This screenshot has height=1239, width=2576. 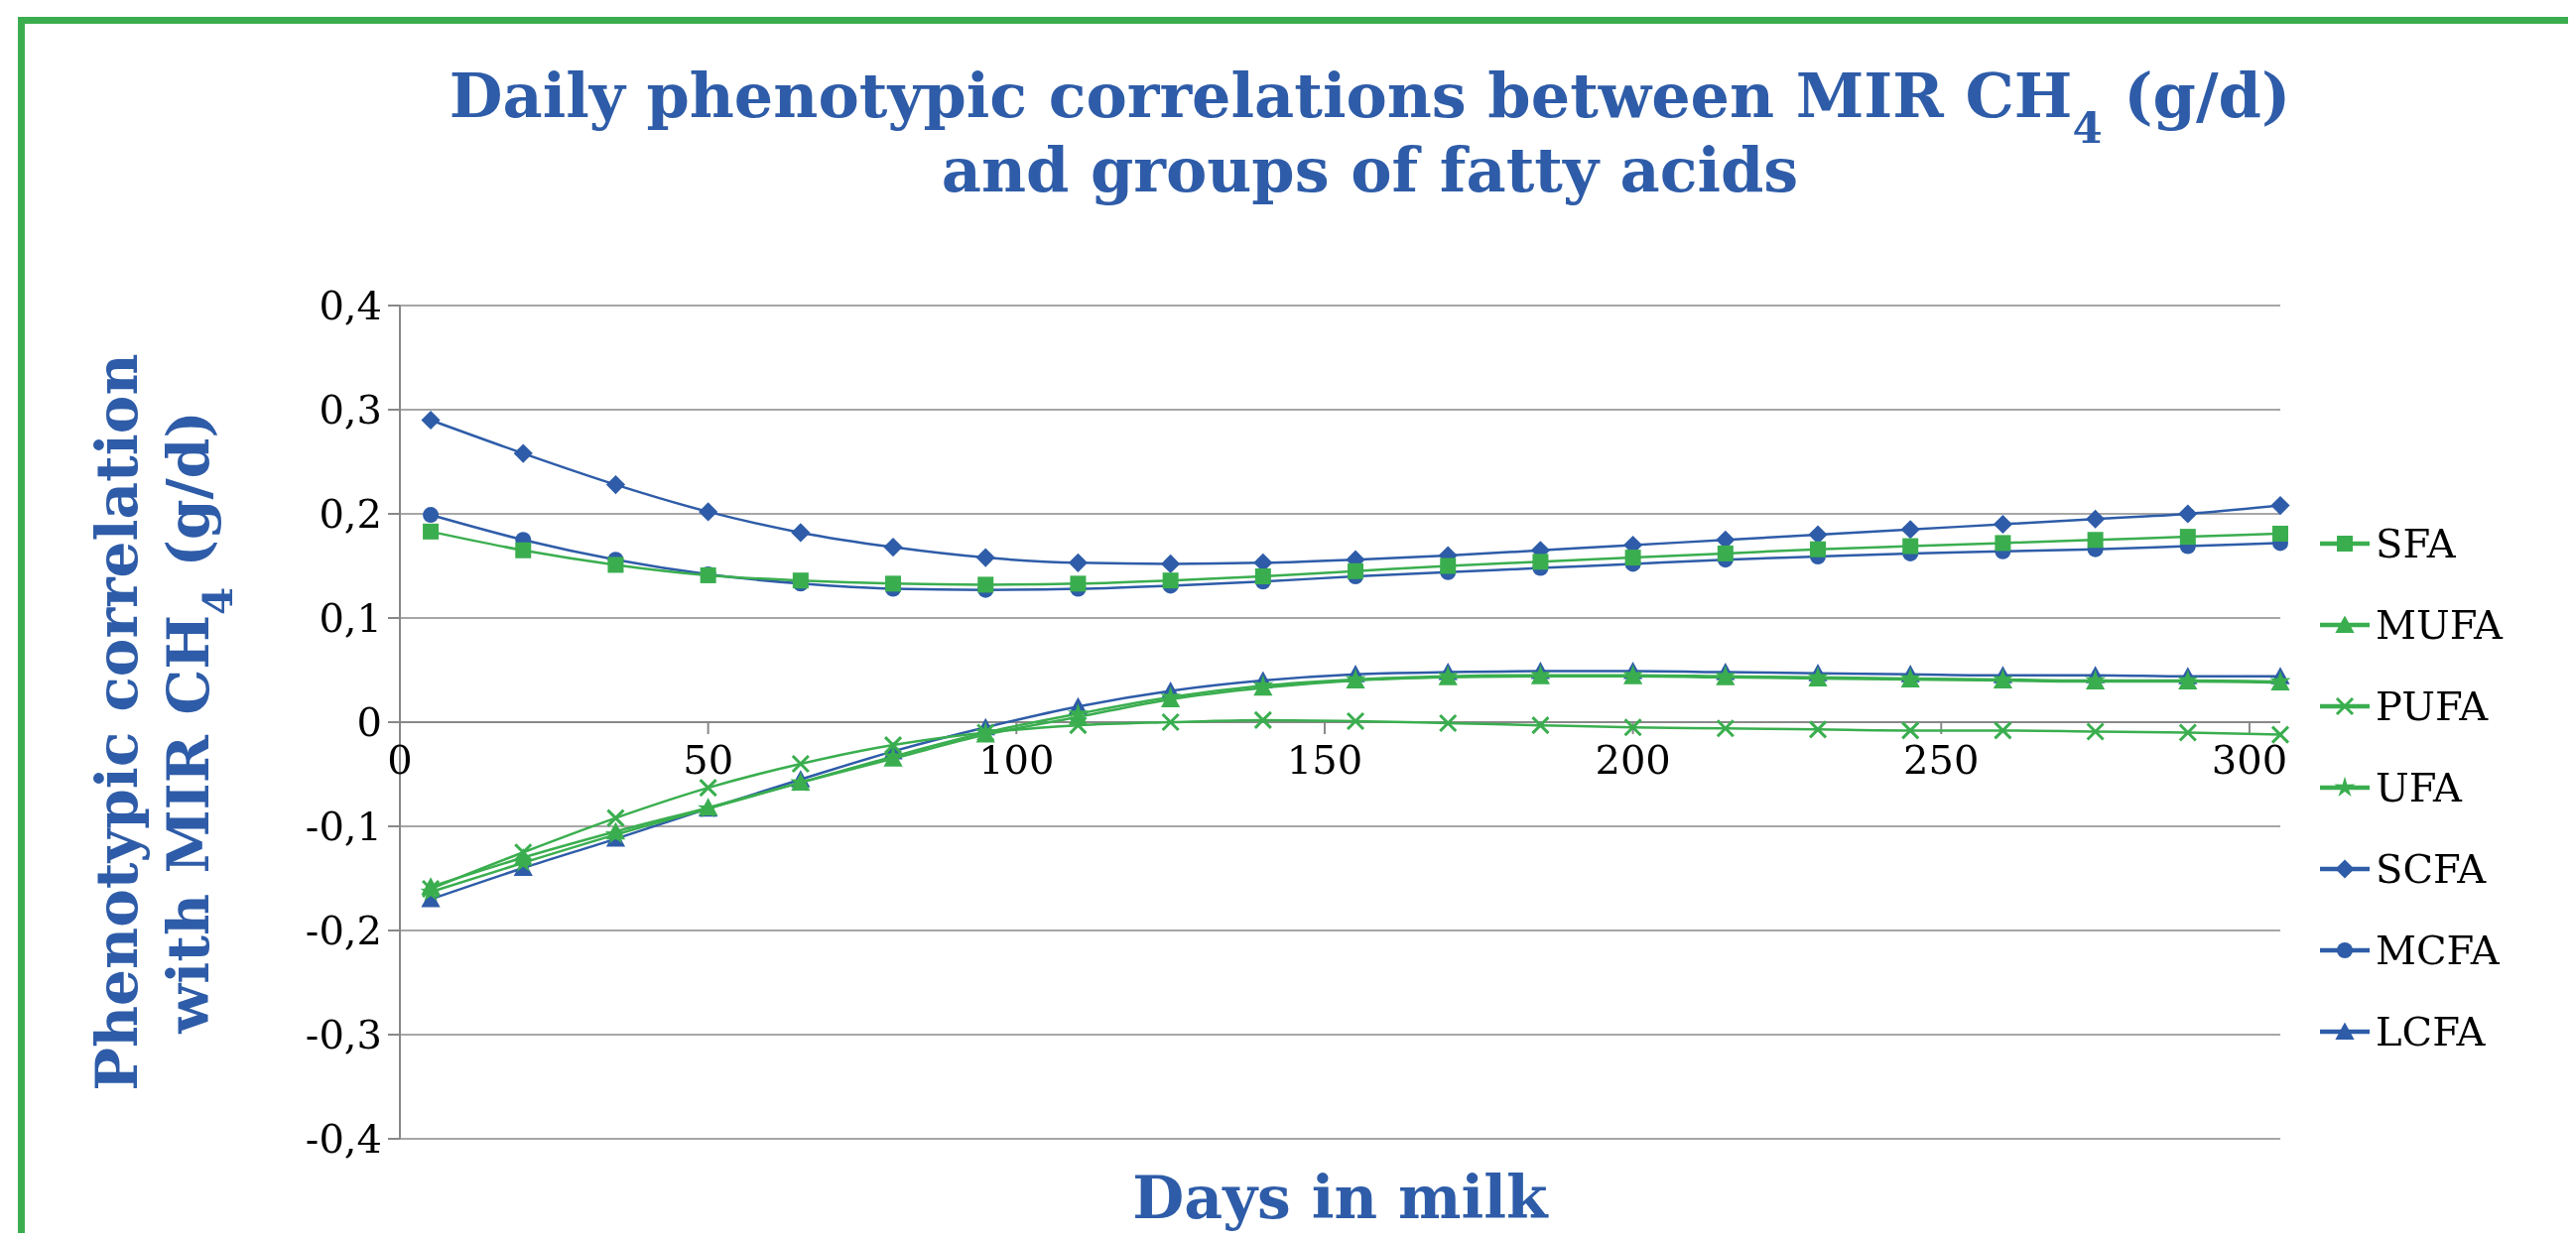 I want to click on x-axis-title: Days in milk, so click(x=1341, y=1198).